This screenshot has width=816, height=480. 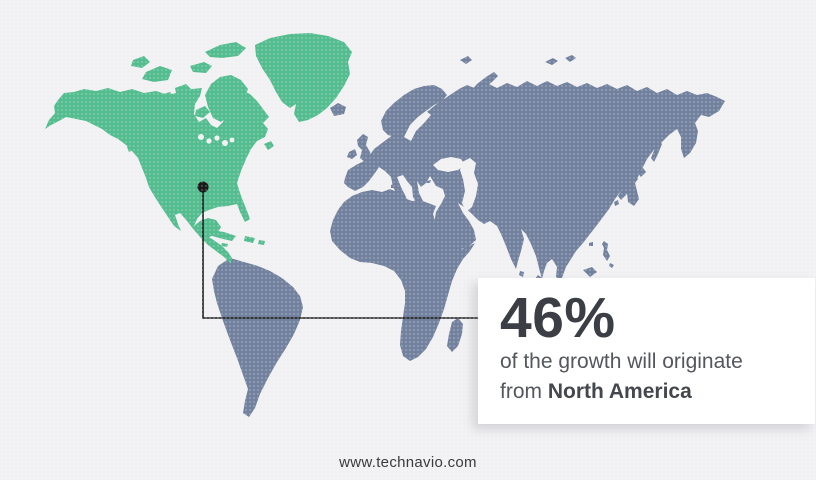 What do you see at coordinates (303, 77) in the screenshot?
I see `greenland` at bounding box center [303, 77].